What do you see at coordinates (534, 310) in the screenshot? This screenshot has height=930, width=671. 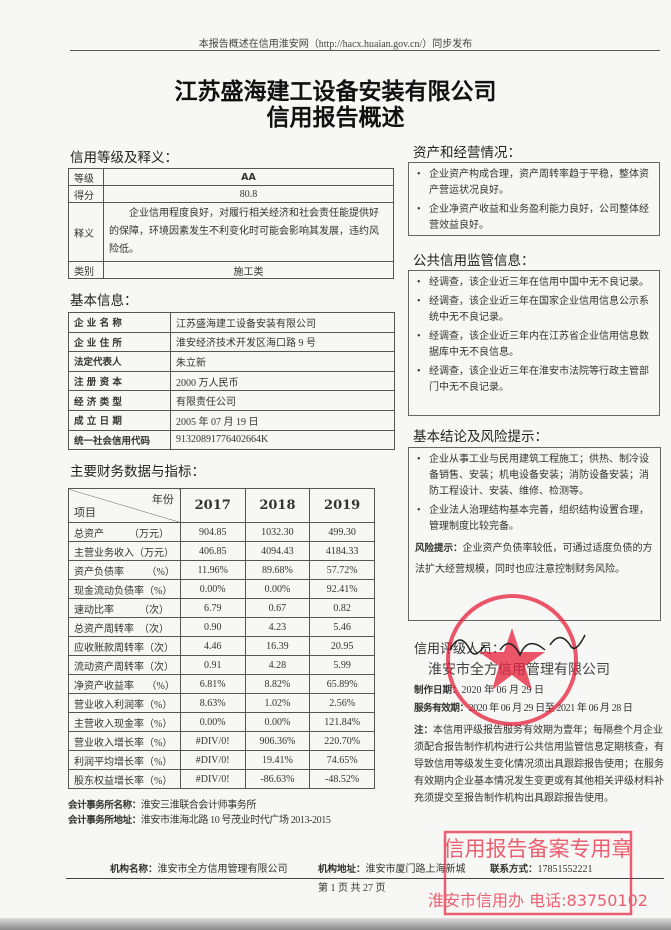 I see `bullet-item: 经调查，该企业近三年在国家企业信用信息公示系统中无不良记录。` at bounding box center [534, 310].